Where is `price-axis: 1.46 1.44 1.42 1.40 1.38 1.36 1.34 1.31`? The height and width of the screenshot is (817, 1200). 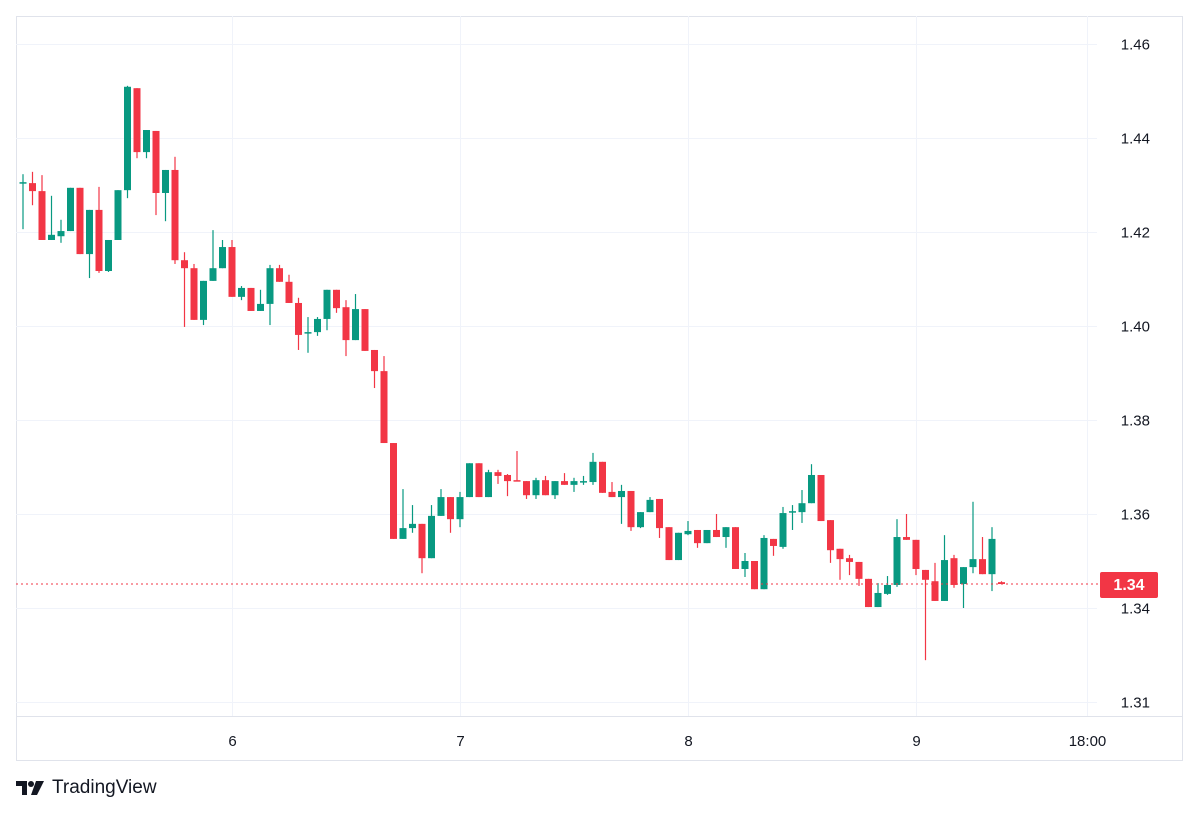 price-axis: 1.46 1.44 1.42 1.40 1.38 1.36 1.34 1.31 is located at coordinates (1135, 374).